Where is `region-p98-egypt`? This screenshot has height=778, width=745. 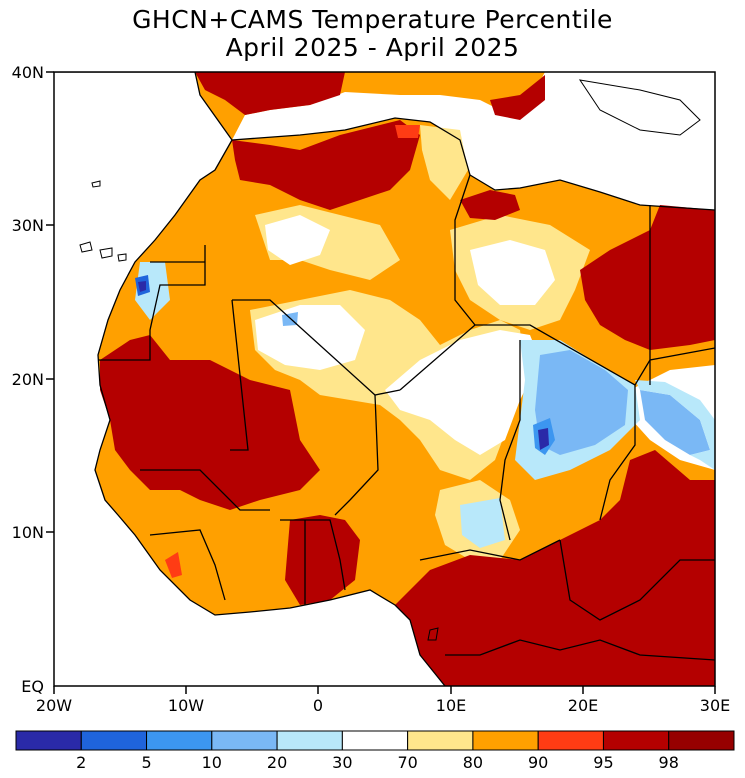 region-p98-egypt is located at coordinates (647, 277).